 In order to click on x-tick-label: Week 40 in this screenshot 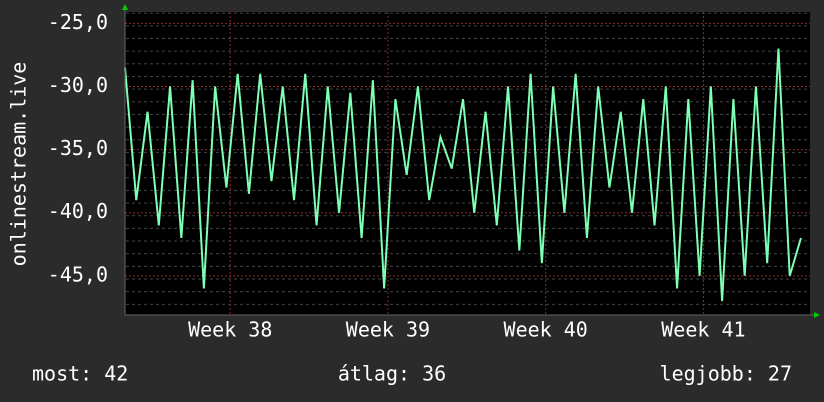, I will do `click(546, 330)`.